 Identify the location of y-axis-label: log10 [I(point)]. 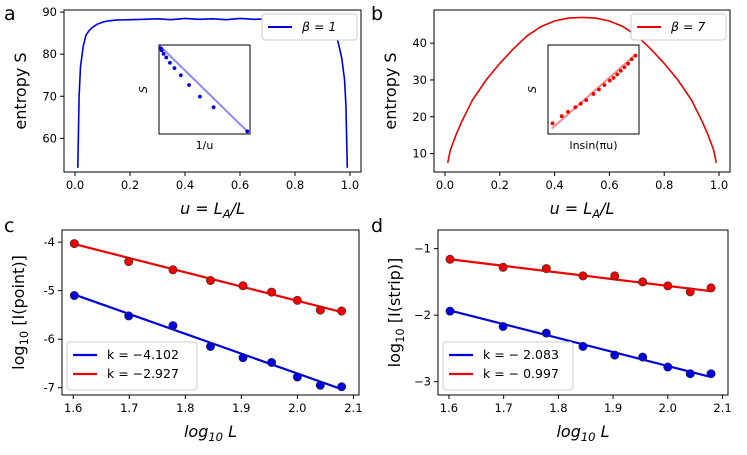
(20, 312).